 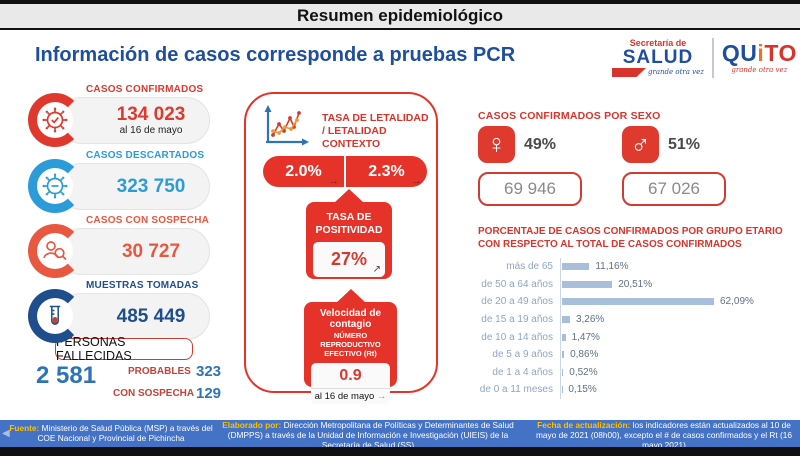 What do you see at coordinates (154, 393) in the screenshot?
I see `con-sospecha-label: CON SOSPECHA` at bounding box center [154, 393].